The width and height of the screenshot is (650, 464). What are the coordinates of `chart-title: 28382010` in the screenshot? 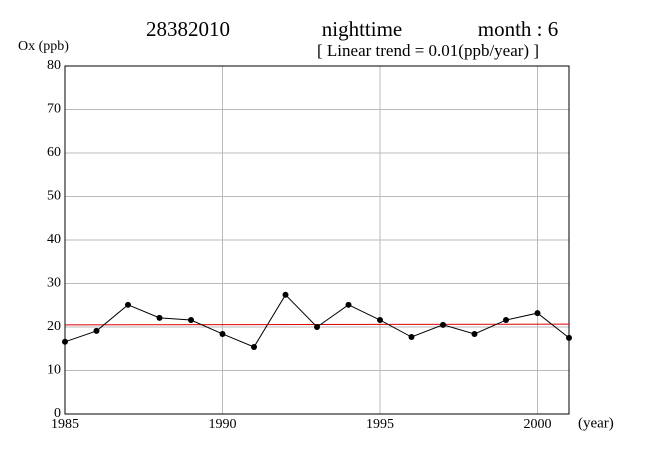 It's located at (188, 29).